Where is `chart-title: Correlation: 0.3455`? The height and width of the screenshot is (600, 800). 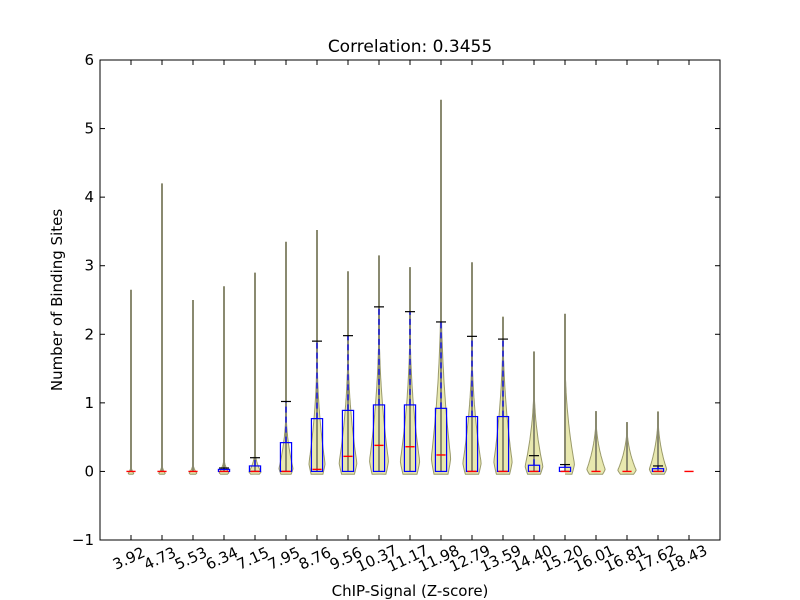 chart-title: Correlation: 0.3455 is located at coordinates (410, 47).